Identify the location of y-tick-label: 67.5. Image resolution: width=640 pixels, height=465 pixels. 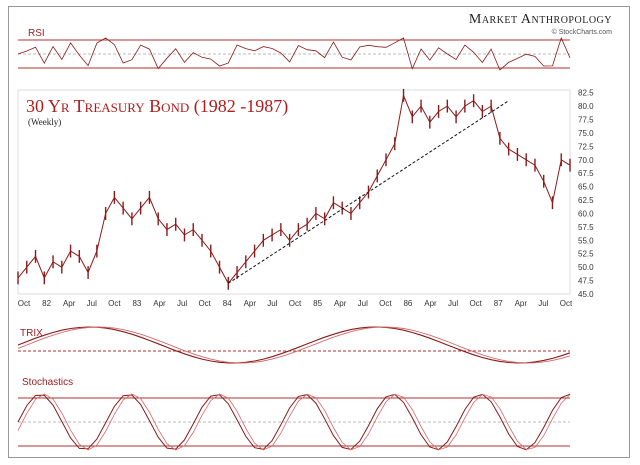
(586, 173).